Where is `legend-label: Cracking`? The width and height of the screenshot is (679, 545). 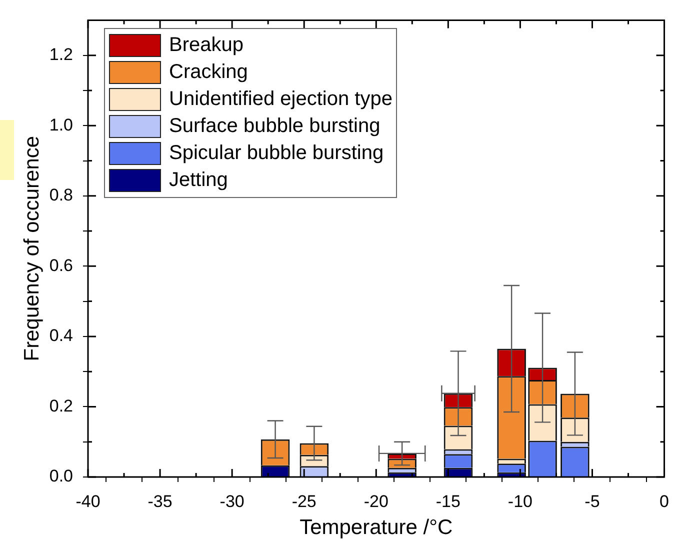 legend-label: Cracking is located at coordinates (208, 73).